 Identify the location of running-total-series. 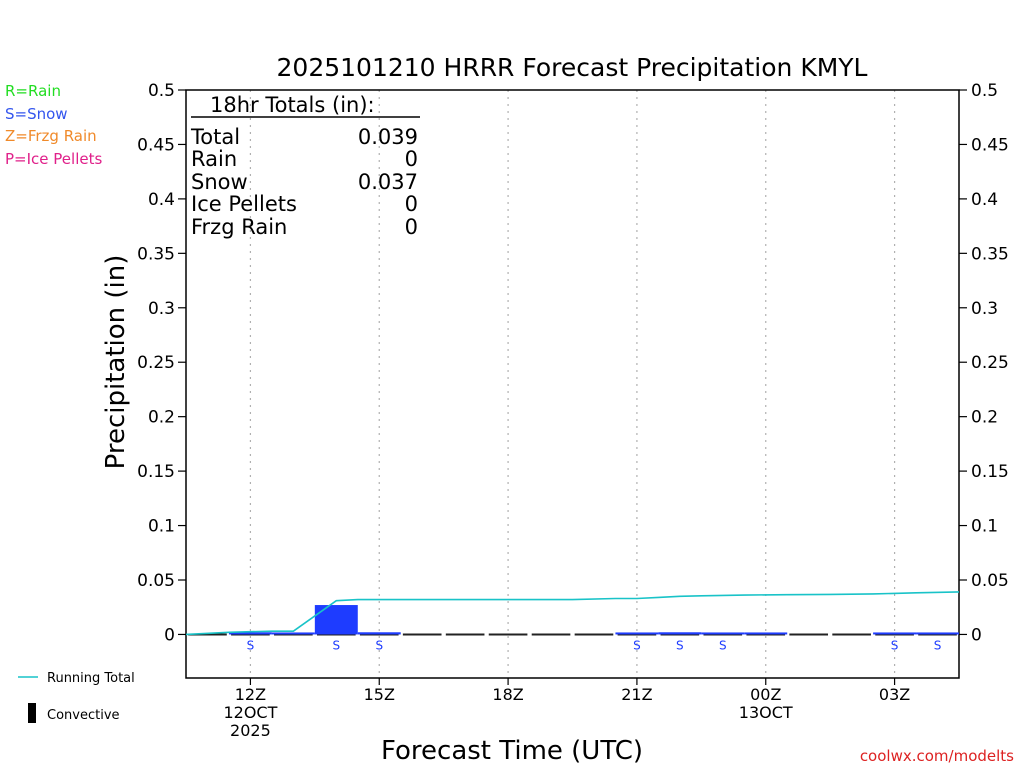
(572, 613).